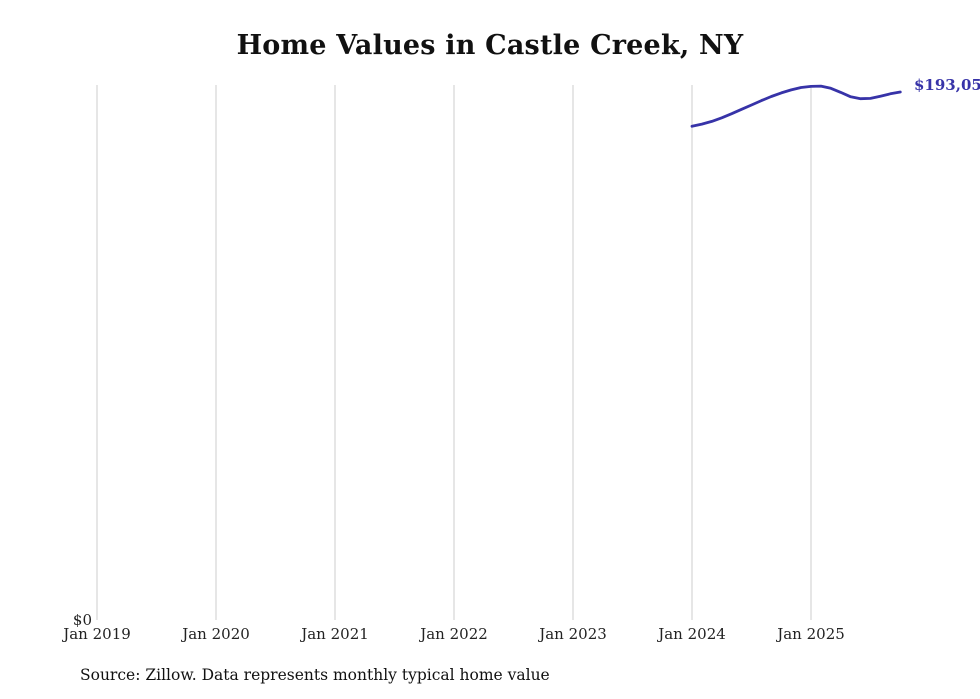  I want to click on latest-value-label: $193,053, so click(947, 85).